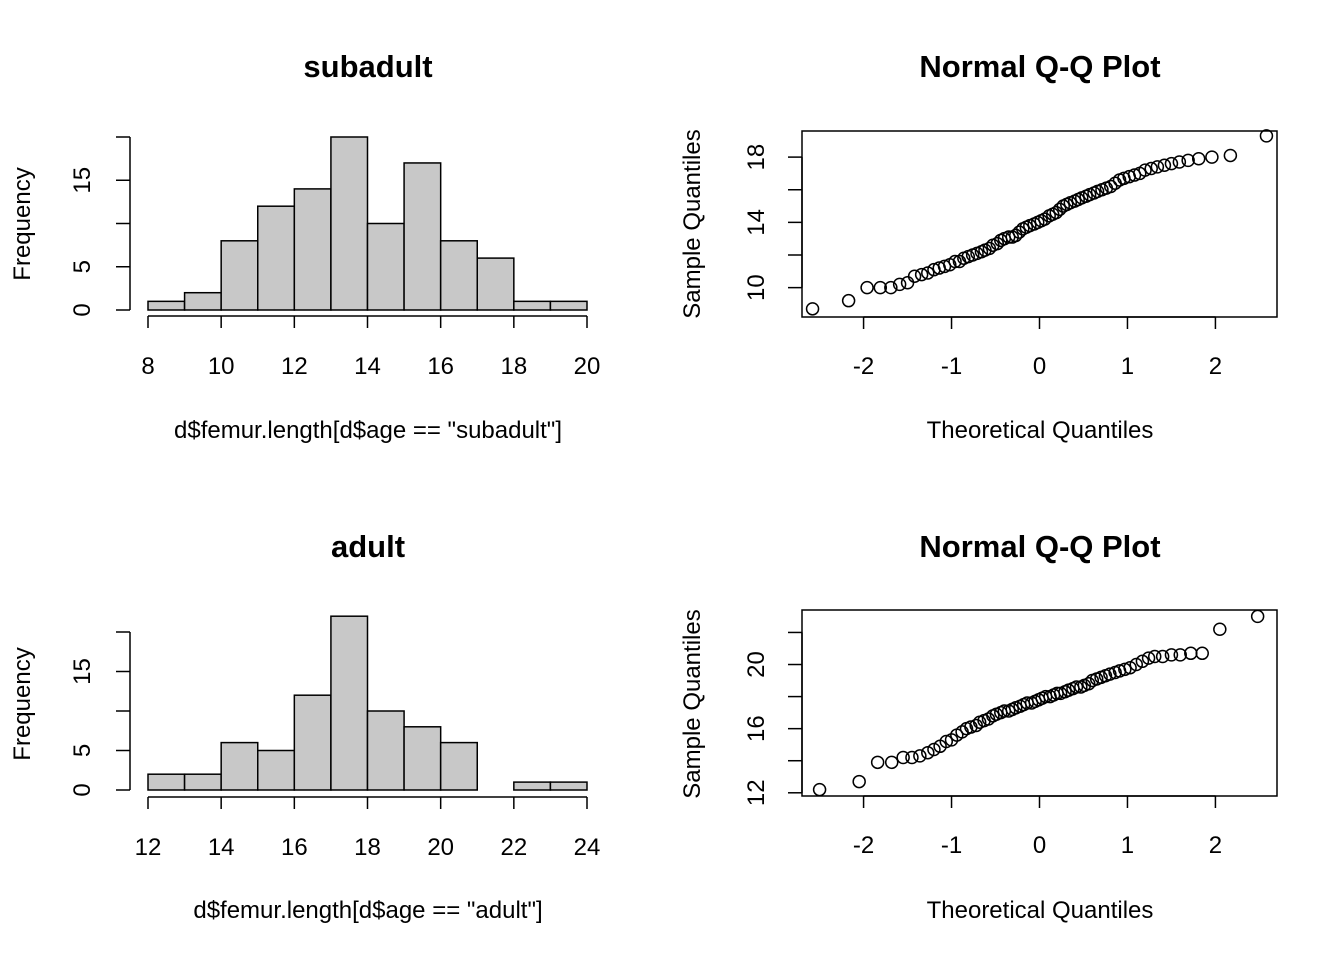 The image size is (1344, 960). What do you see at coordinates (368, 546) in the screenshot?
I see `chart-title: adult` at bounding box center [368, 546].